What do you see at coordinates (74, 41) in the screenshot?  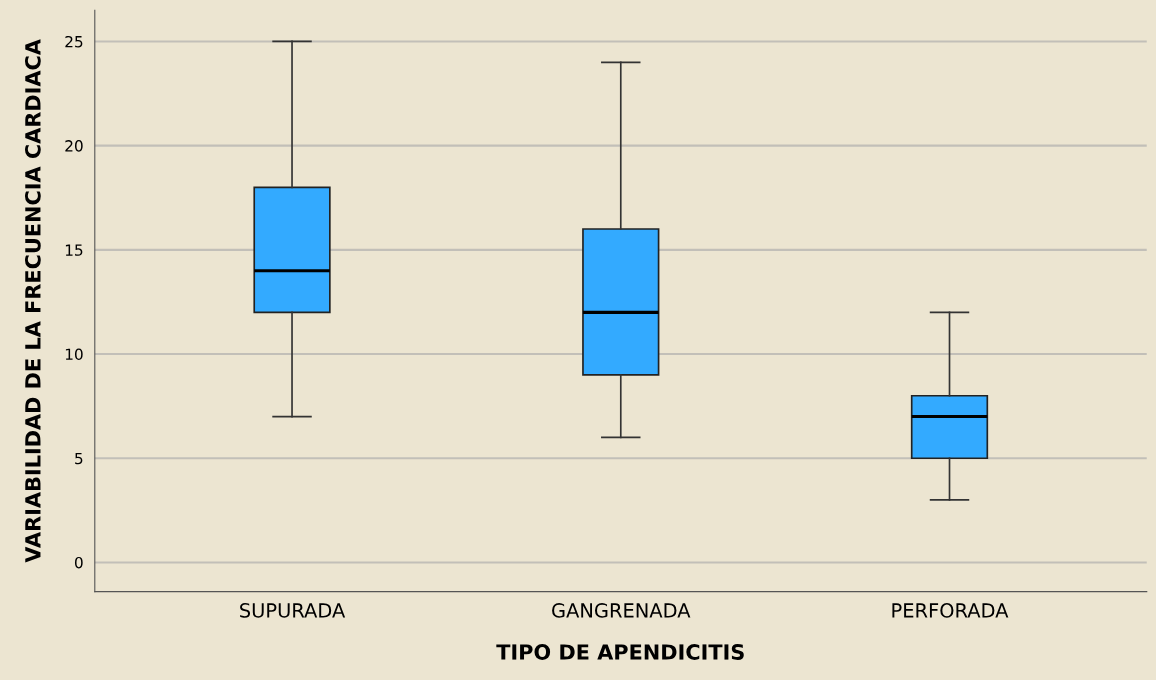 I see `y-tick-label: 25` at bounding box center [74, 41].